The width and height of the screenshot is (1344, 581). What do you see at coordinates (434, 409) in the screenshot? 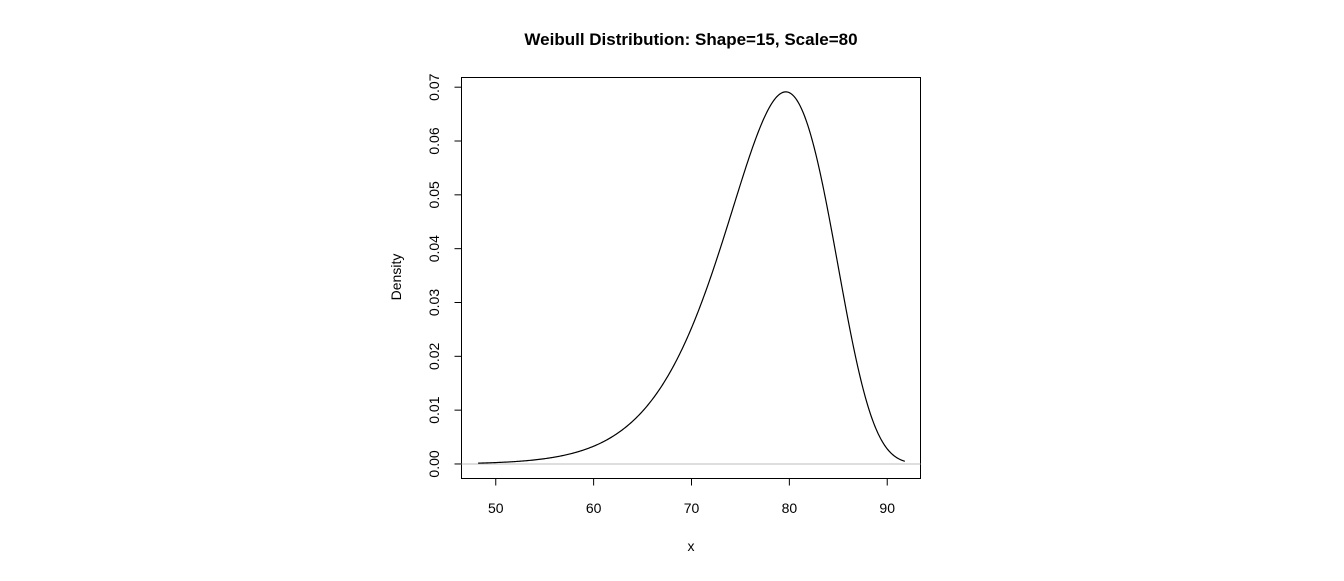
I see `y-tick-label: 0.01` at bounding box center [434, 409].